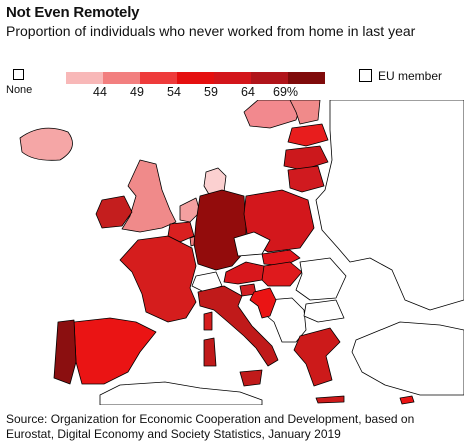  I want to click on country-france, so click(158, 279).